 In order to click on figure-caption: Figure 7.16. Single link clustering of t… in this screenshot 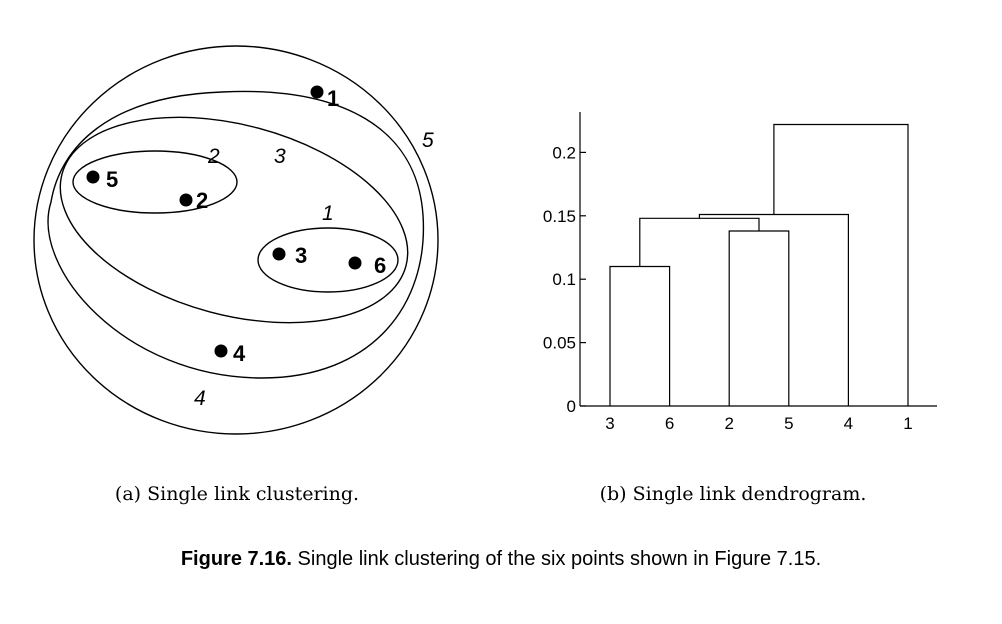, I will do `click(501, 559)`.